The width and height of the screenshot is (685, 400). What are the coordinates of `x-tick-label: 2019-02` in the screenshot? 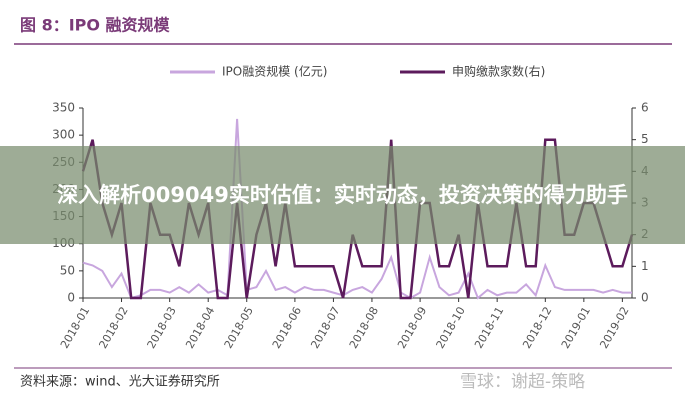 It's located at (614, 328).